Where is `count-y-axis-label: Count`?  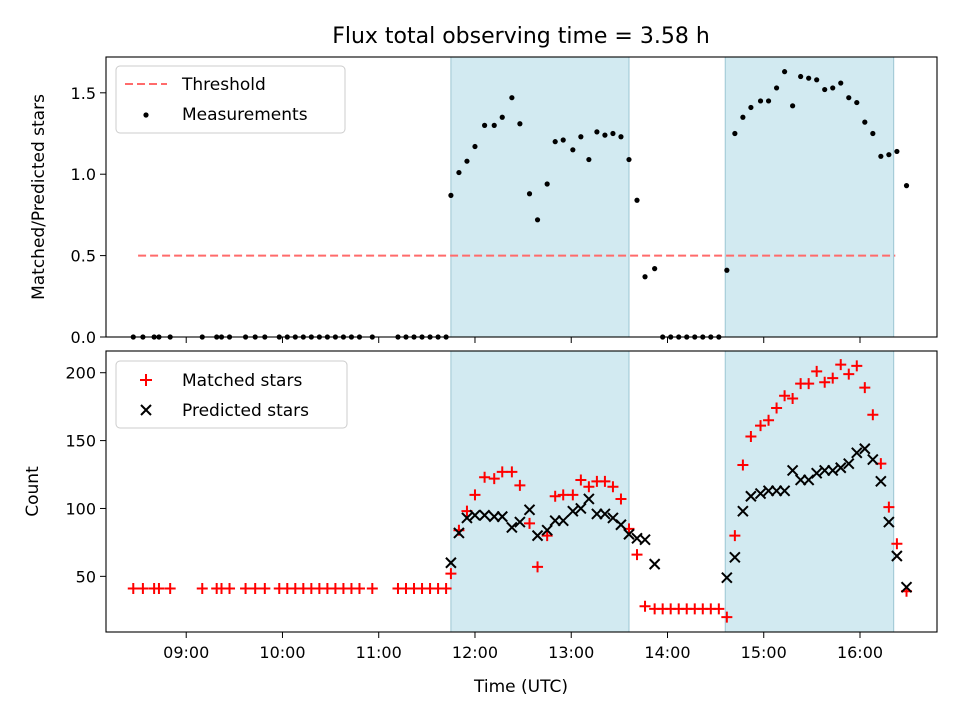 count-y-axis-label: Count is located at coordinates (33, 491).